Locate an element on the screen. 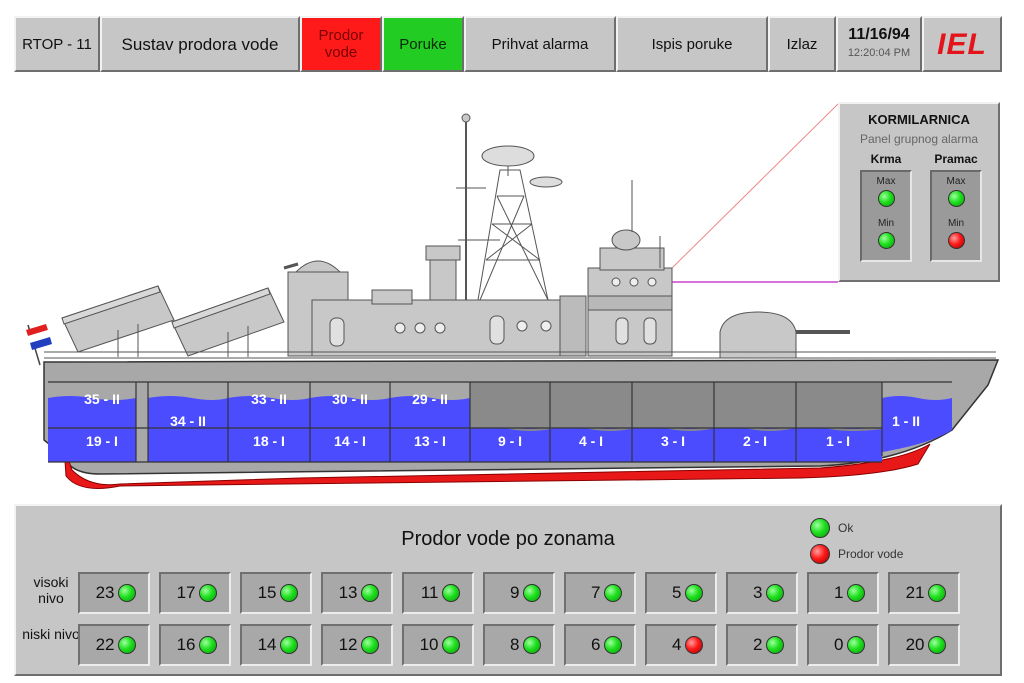  compartment-label: 34 - II is located at coordinates (188, 421).